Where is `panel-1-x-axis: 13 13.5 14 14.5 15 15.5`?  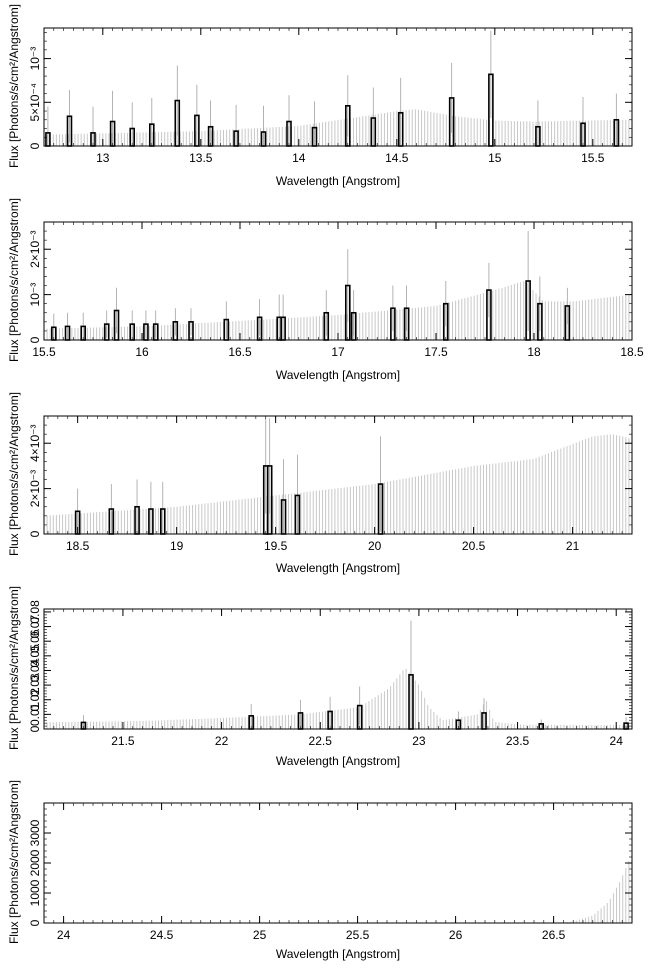 panel-1-x-axis: 13 13.5 14 14.5 15 15.5 is located at coordinates (333, 96).